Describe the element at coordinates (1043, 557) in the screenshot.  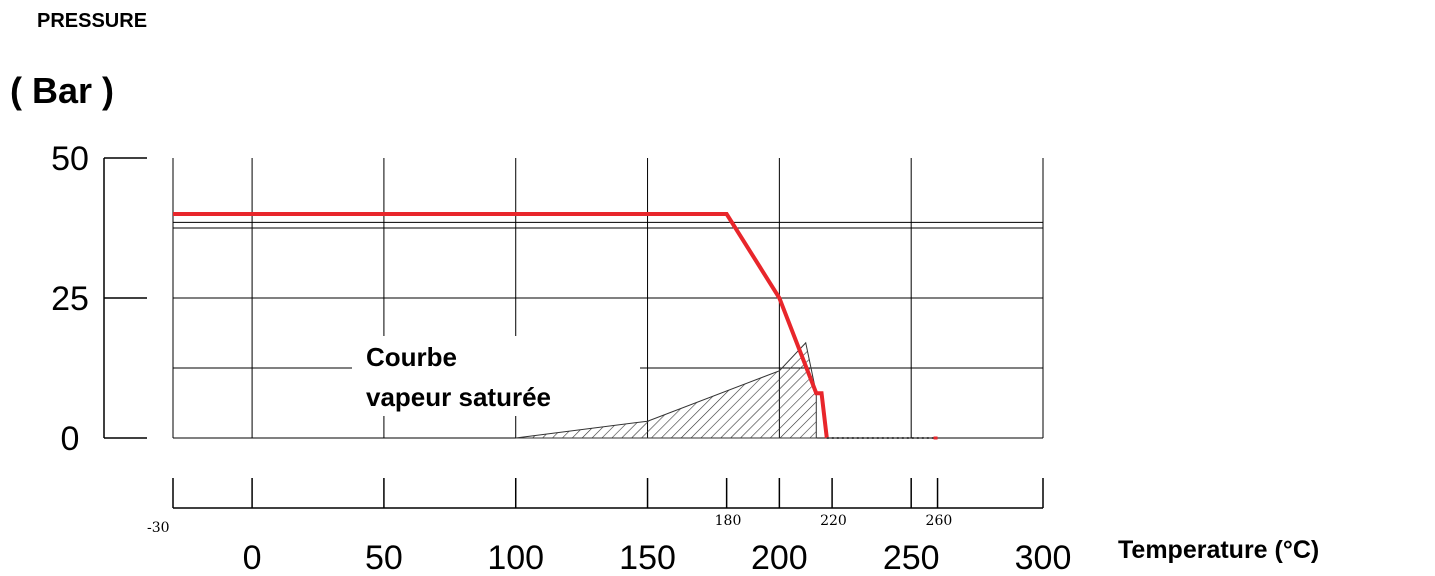
I see `x-tick-label-6: 300` at that location.